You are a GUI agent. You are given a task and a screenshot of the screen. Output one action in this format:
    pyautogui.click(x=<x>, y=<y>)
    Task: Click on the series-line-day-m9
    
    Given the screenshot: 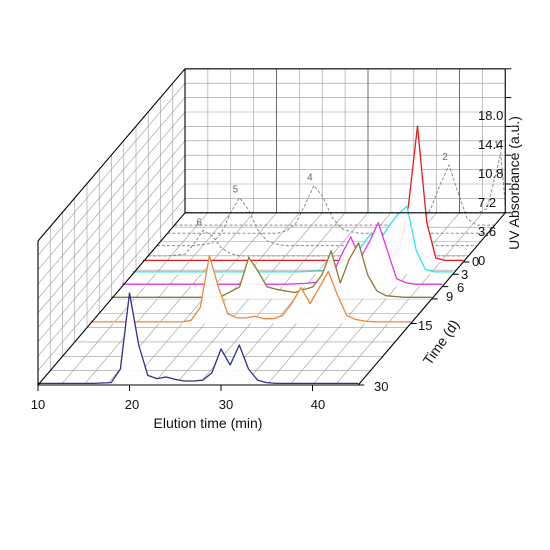 What is the action you would take?
    pyautogui.click(x=334, y=195)
    